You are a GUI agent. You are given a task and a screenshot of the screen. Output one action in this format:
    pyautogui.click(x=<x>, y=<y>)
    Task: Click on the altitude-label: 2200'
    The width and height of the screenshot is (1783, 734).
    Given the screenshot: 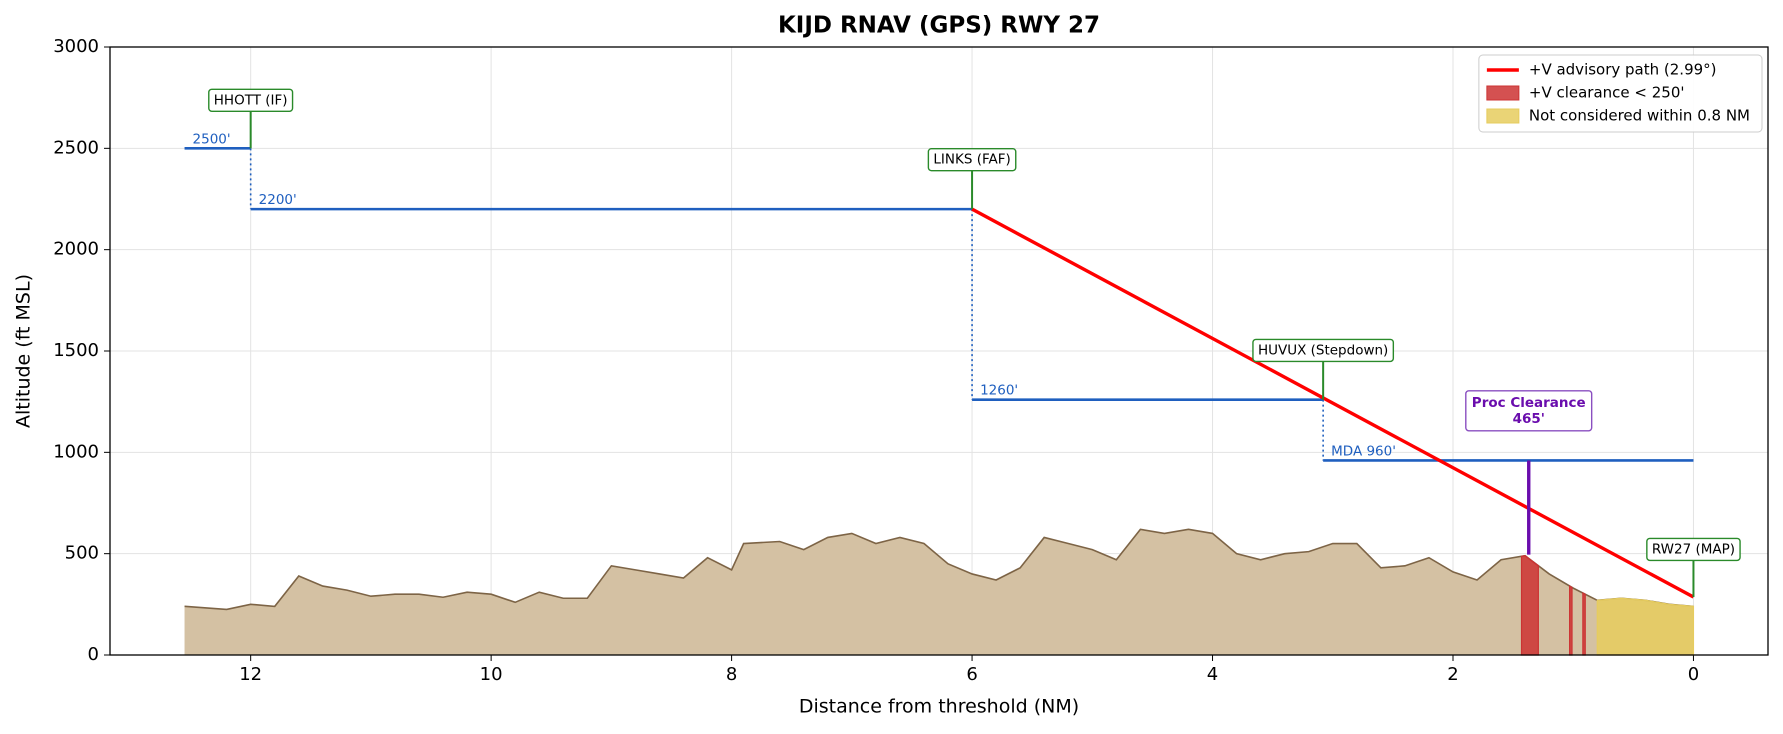 What is the action you would take?
    pyautogui.click(x=278, y=200)
    